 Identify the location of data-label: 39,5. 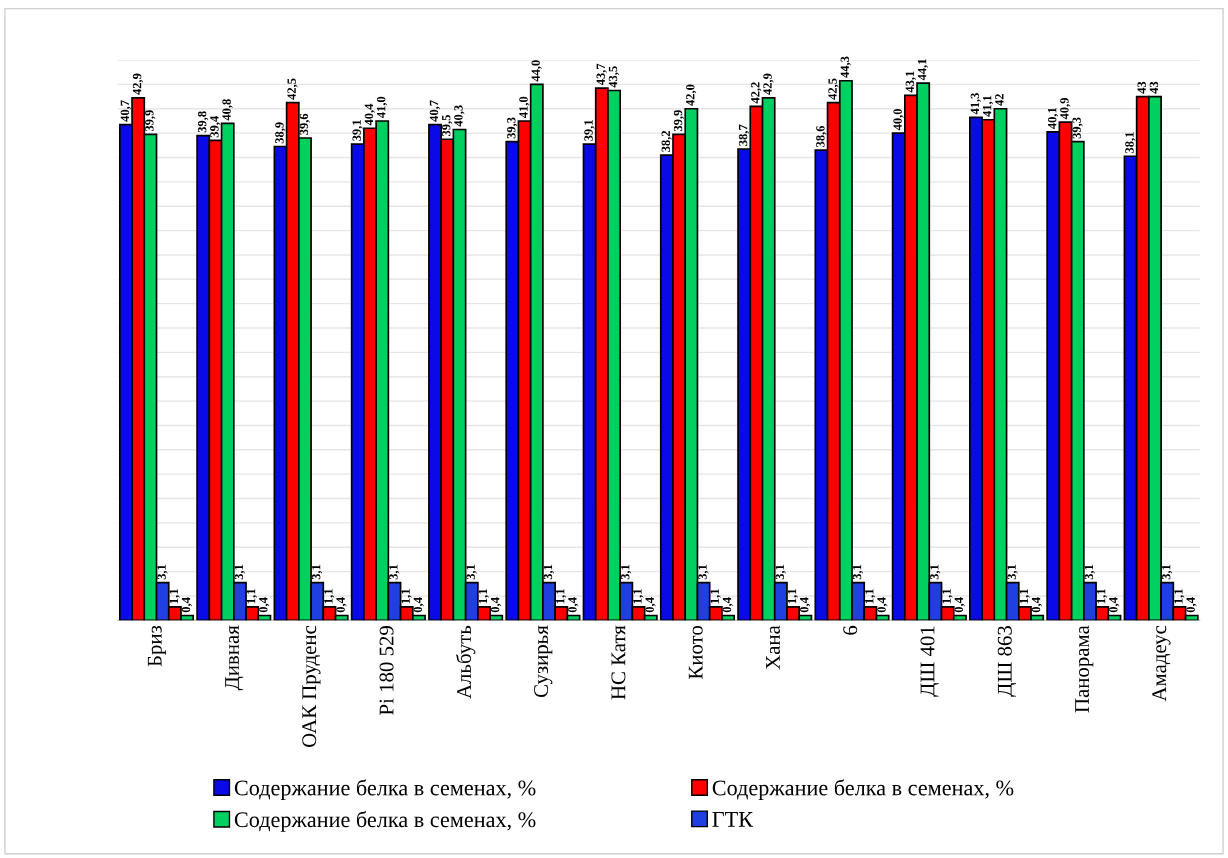
(447, 125).